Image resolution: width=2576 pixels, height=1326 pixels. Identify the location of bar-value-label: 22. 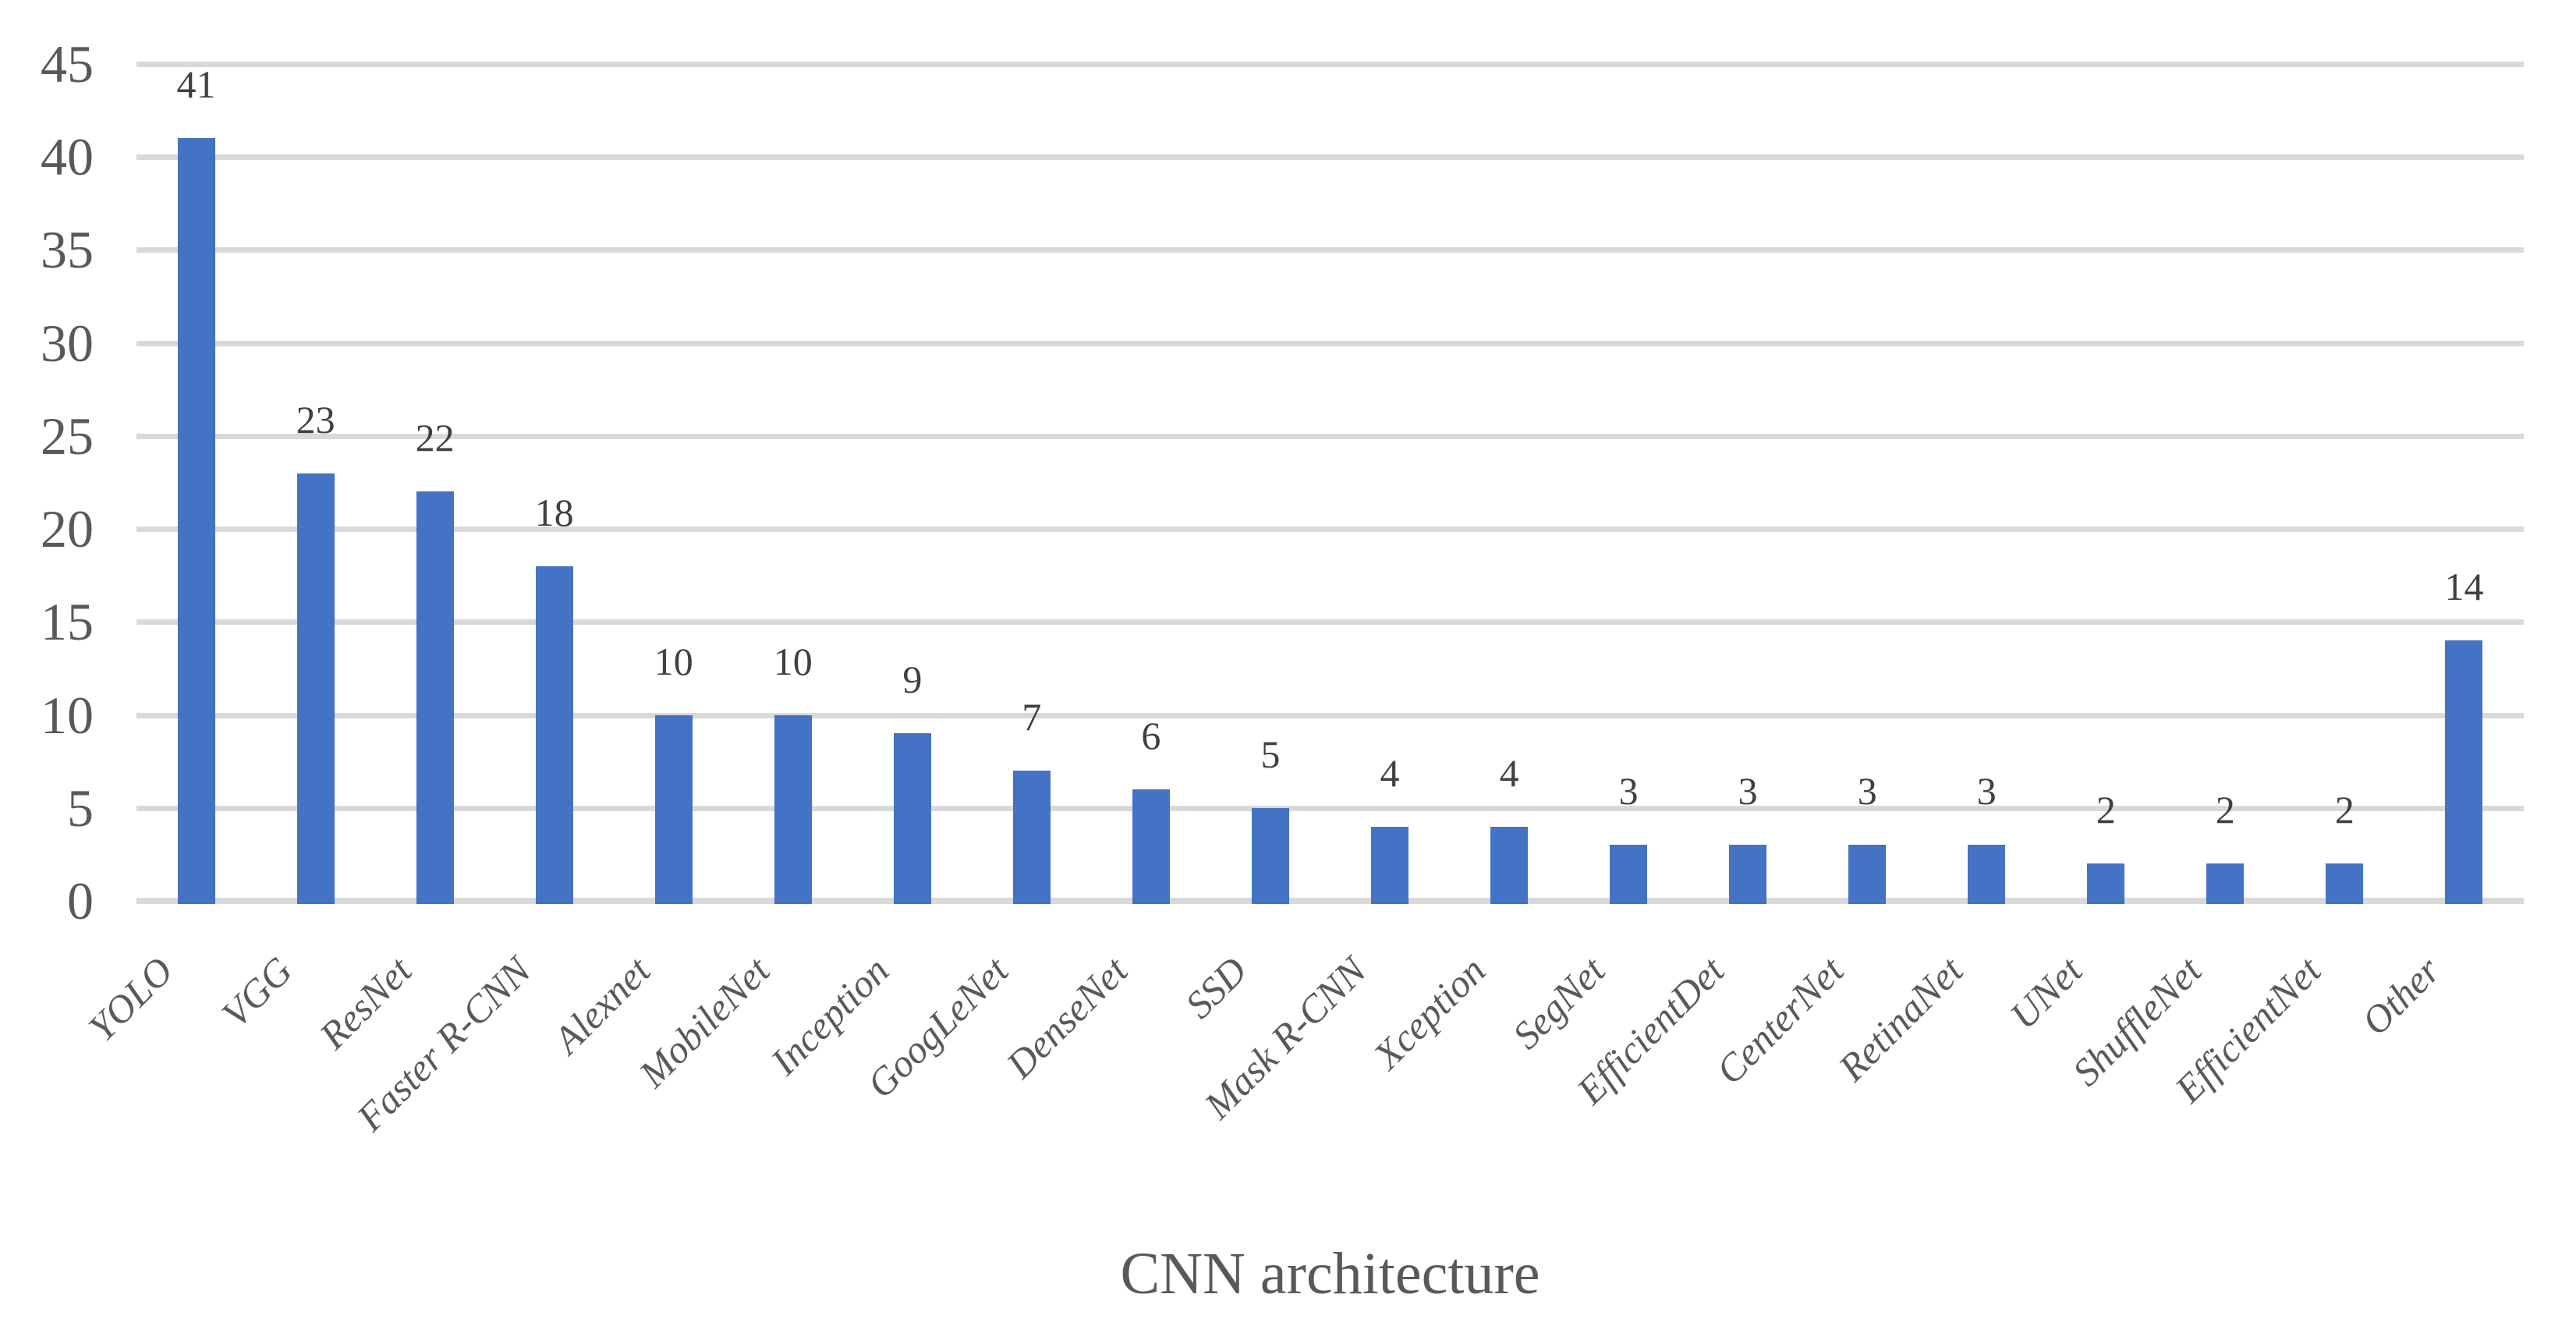
(435, 438).